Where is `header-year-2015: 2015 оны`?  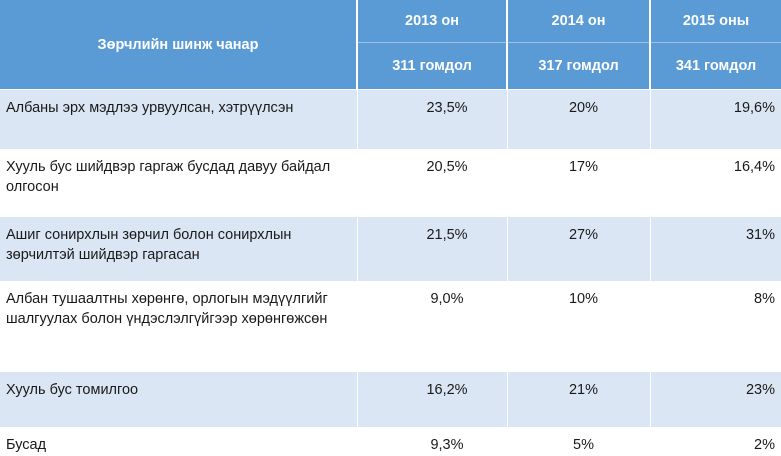
header-year-2015: 2015 оны is located at coordinates (715, 21).